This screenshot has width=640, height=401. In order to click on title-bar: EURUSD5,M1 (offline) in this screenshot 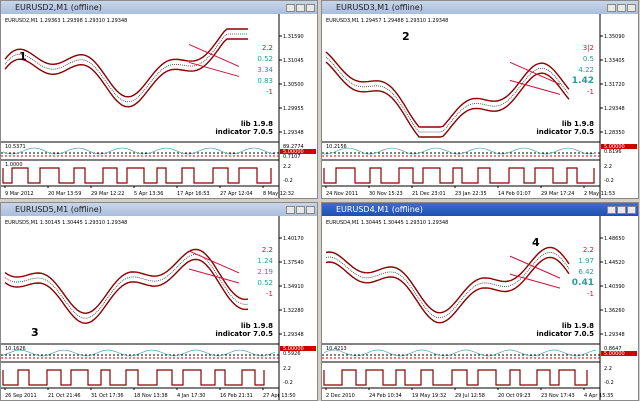, I will do `click(159, 209)`.